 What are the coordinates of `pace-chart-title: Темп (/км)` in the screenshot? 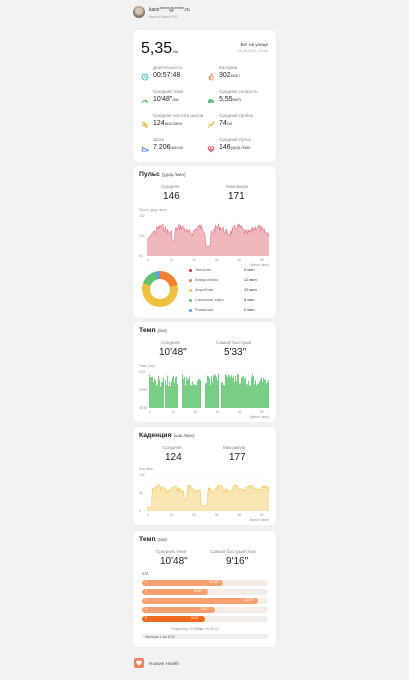 It's located at (147, 366).